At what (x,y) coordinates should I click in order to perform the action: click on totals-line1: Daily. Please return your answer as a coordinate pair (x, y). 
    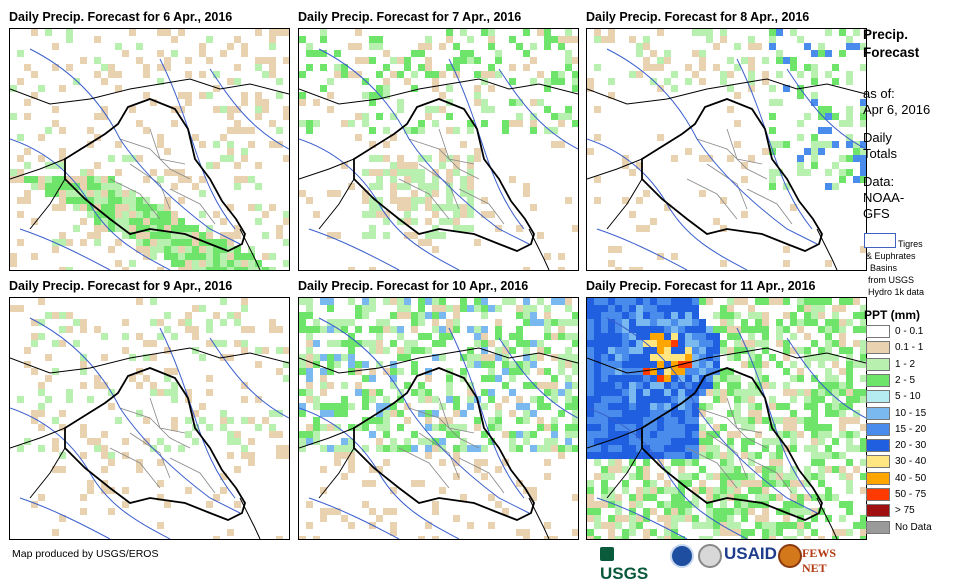
    Looking at the image, I should click on (877, 137).